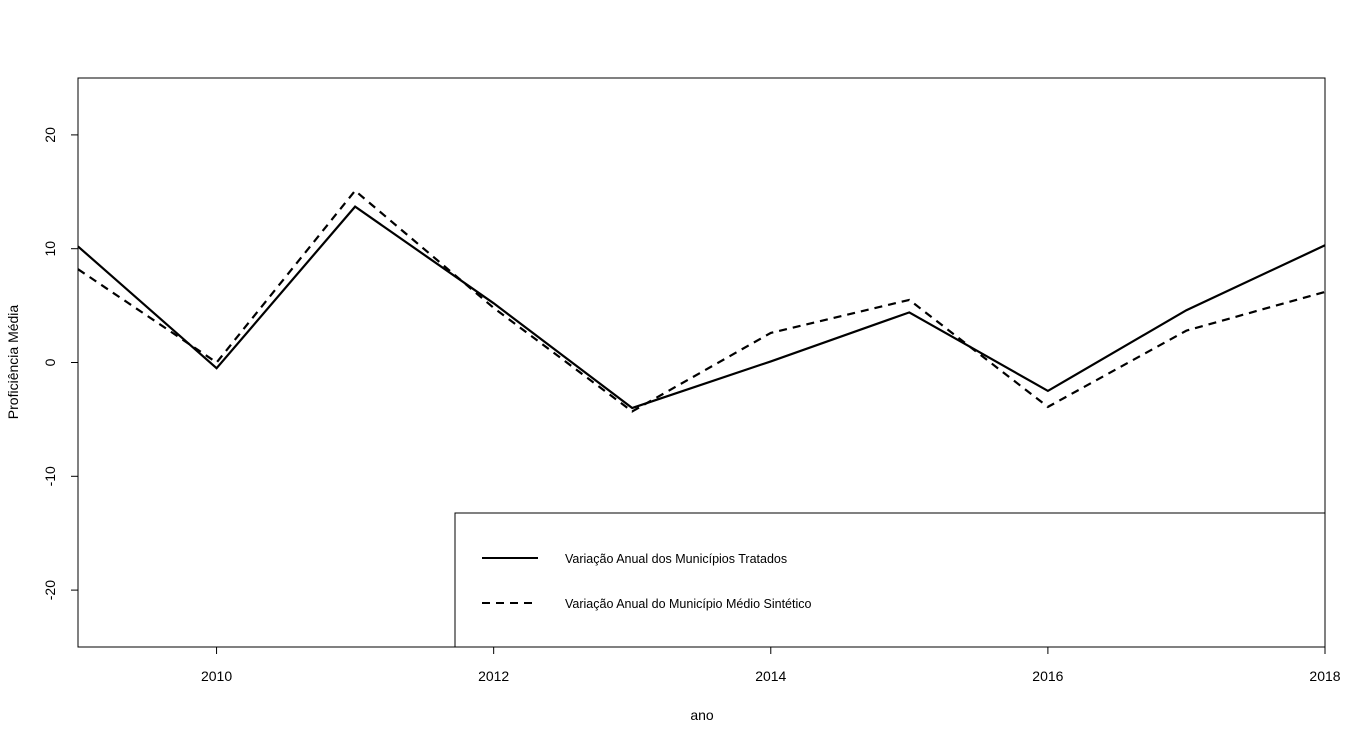 The width and height of the screenshot is (1366, 745). I want to click on x-axis: 2010 2012 2014 2016 2018, so click(771, 665).